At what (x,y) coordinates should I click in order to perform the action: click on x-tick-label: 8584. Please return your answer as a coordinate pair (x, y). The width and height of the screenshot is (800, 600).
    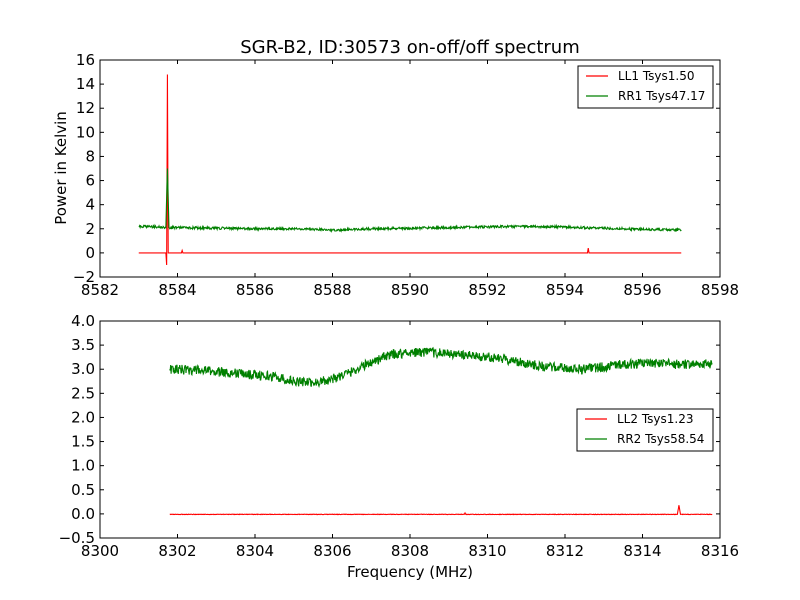
    Looking at the image, I should click on (177, 290).